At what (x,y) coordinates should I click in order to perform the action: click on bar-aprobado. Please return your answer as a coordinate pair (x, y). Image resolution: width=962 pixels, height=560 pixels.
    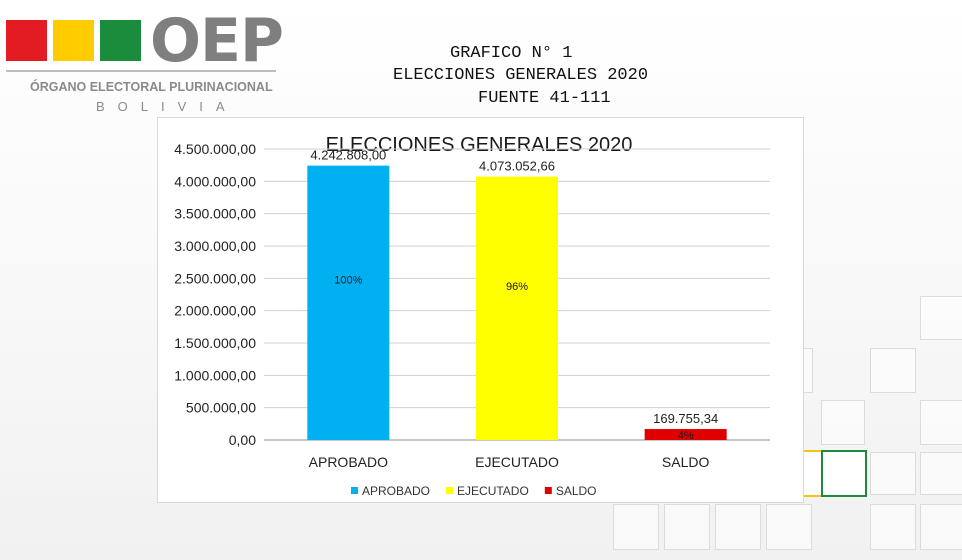
    Looking at the image, I should click on (348, 302).